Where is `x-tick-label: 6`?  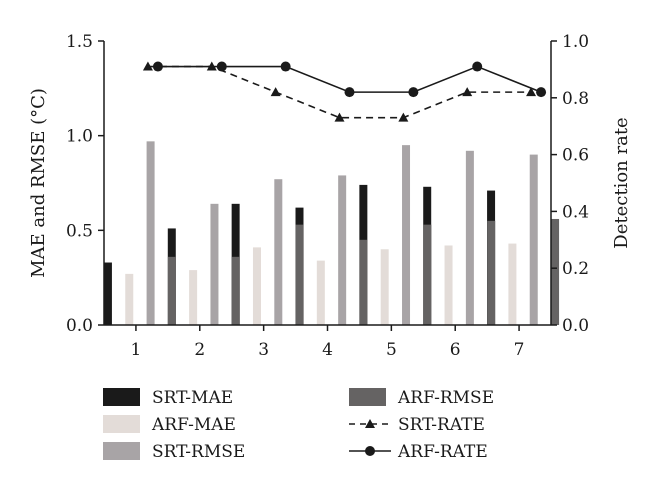
x-tick-label: 6 is located at coordinates (455, 350).